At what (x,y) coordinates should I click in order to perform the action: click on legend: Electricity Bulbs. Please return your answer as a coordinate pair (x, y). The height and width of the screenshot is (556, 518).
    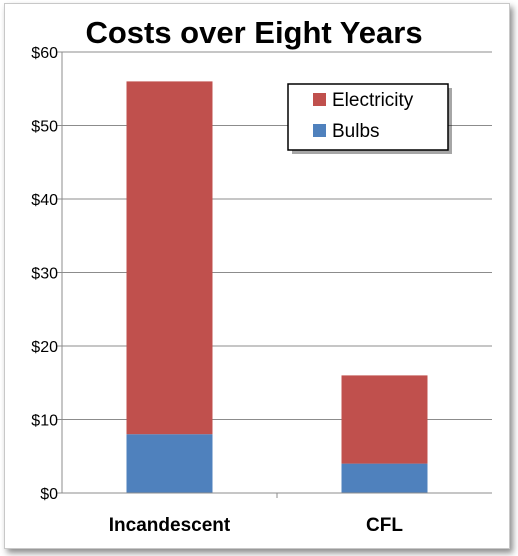
    Looking at the image, I should click on (369, 118).